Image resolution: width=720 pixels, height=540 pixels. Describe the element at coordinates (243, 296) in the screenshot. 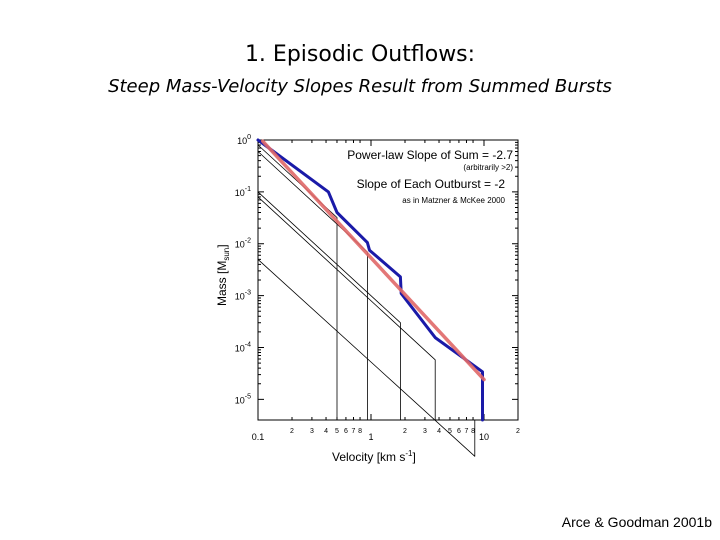

I see `y-tick-label-3: 10⁻³` at that location.